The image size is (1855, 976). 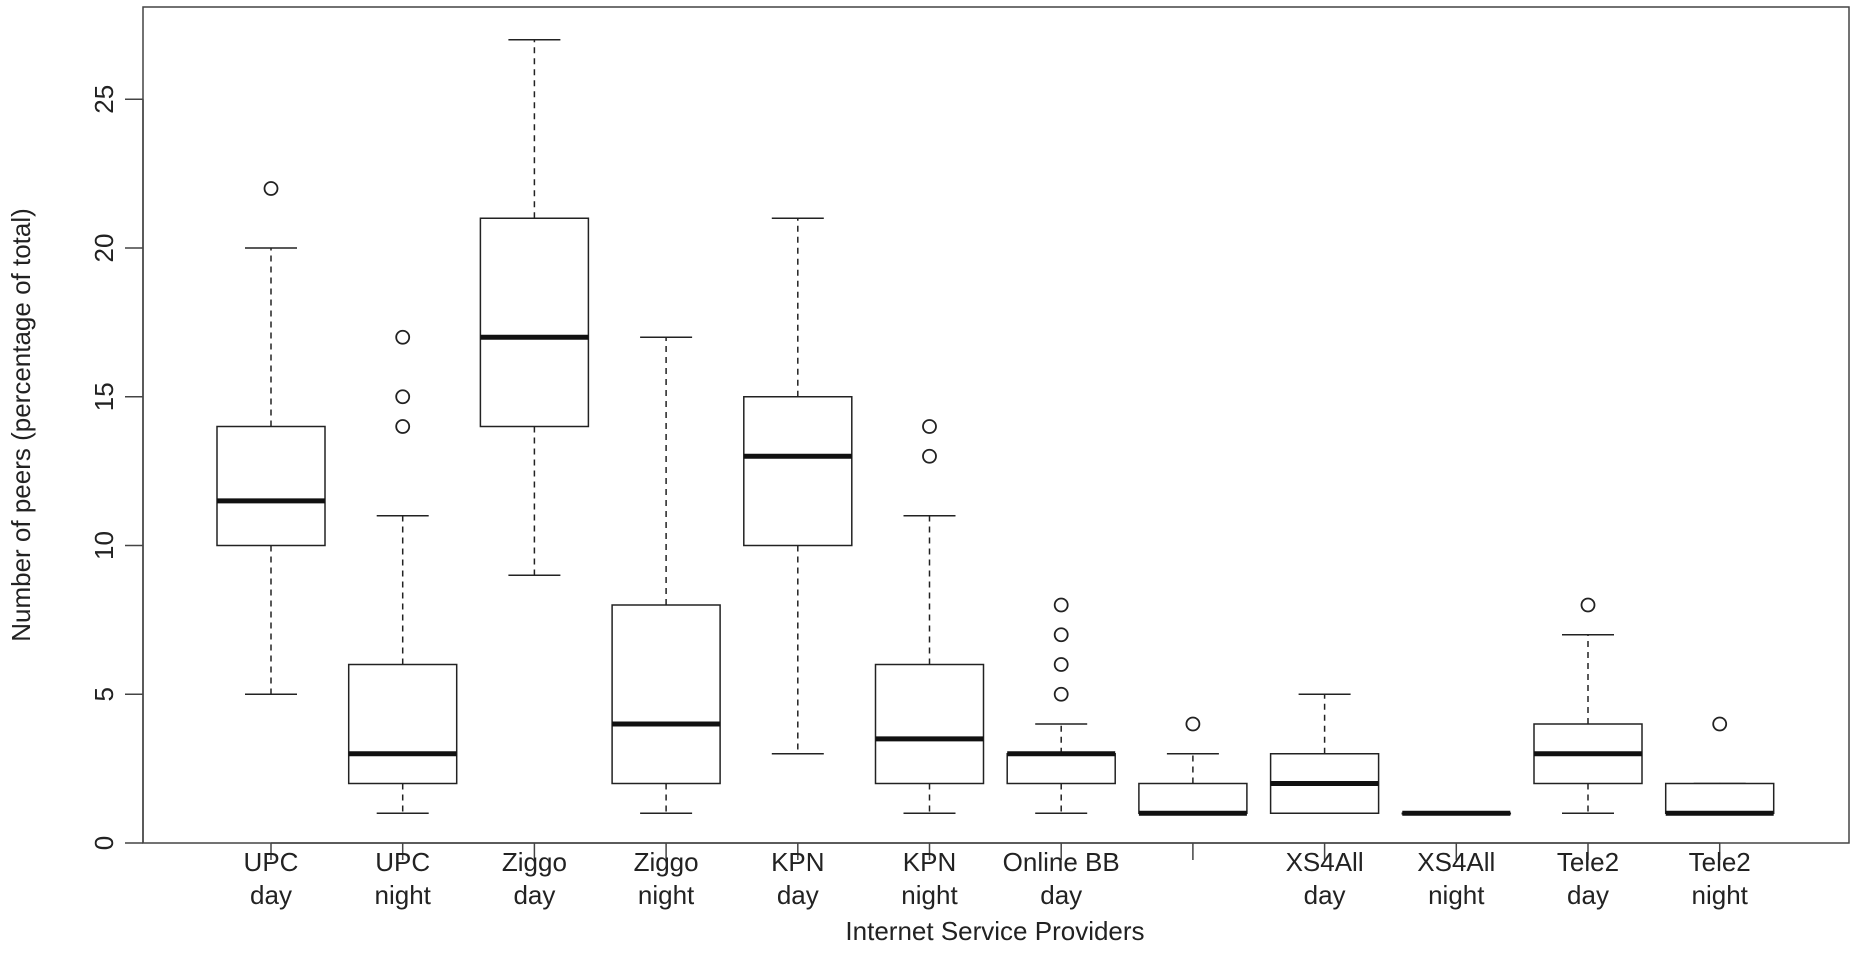 I want to click on x-tick-label: Online BB, so click(x=1061, y=862).